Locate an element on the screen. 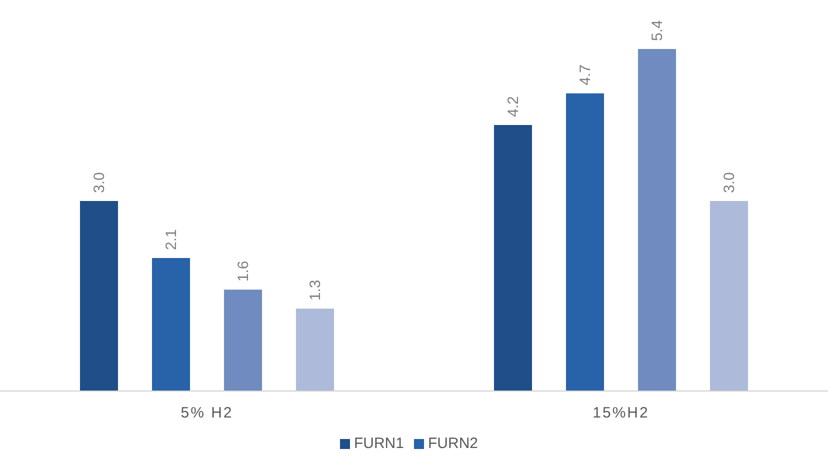 This screenshot has height=473, width=828. x-tick-label: 15%H2 is located at coordinates (621, 413).